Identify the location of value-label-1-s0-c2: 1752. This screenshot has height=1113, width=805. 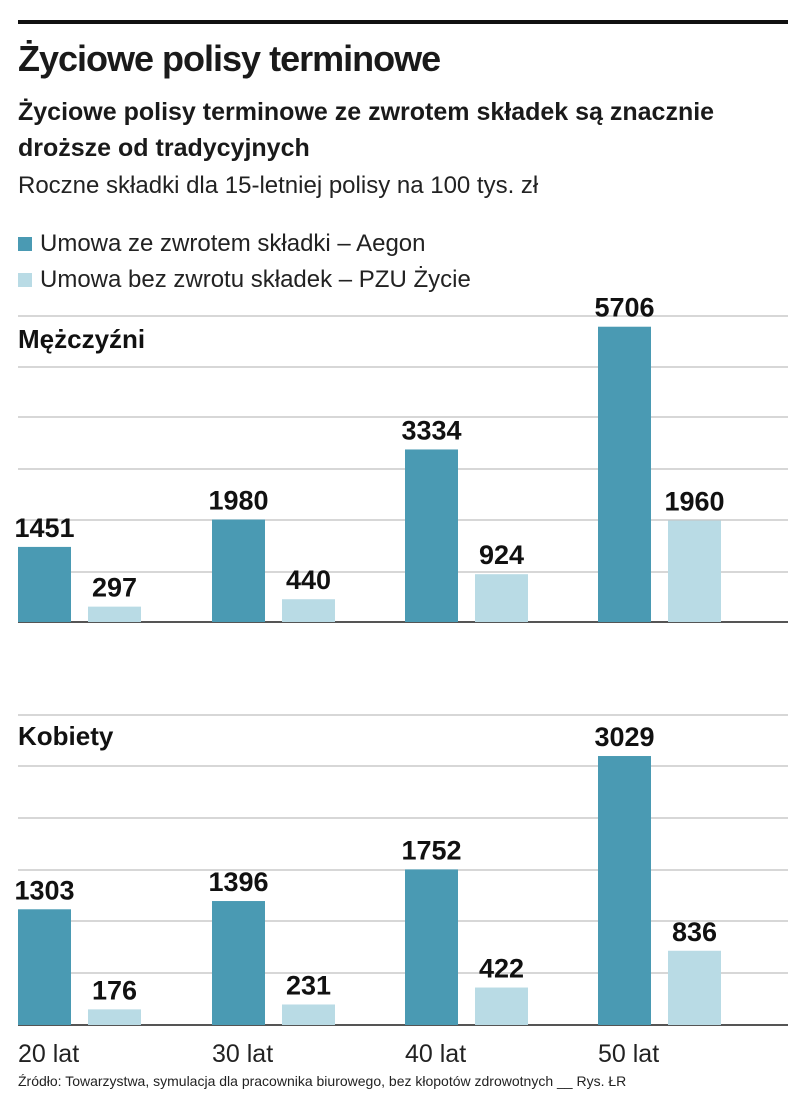
(431, 850).